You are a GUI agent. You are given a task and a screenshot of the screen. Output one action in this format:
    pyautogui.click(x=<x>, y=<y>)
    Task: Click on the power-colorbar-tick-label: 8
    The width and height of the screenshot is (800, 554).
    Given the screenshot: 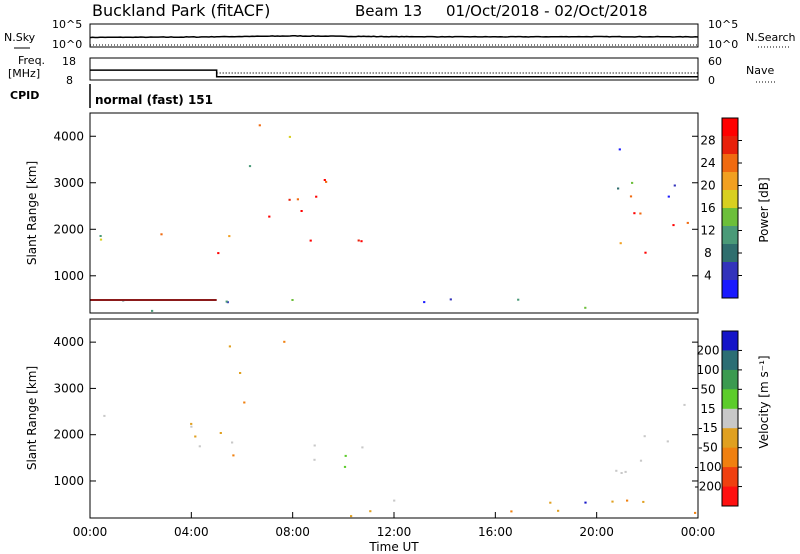 What is the action you would take?
    pyautogui.click(x=708, y=253)
    